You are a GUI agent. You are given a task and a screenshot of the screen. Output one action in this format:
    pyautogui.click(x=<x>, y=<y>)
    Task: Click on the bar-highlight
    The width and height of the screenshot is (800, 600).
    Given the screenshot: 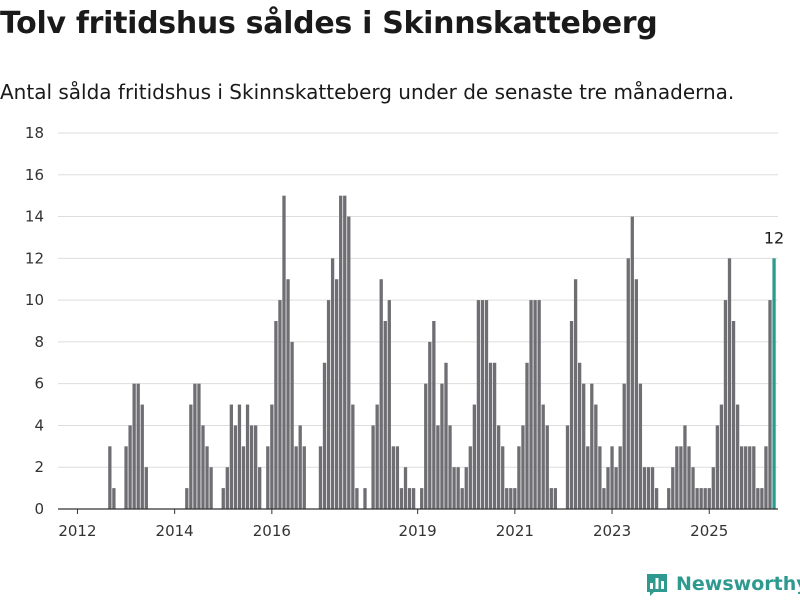 What is the action you would take?
    pyautogui.click(x=774, y=383)
    